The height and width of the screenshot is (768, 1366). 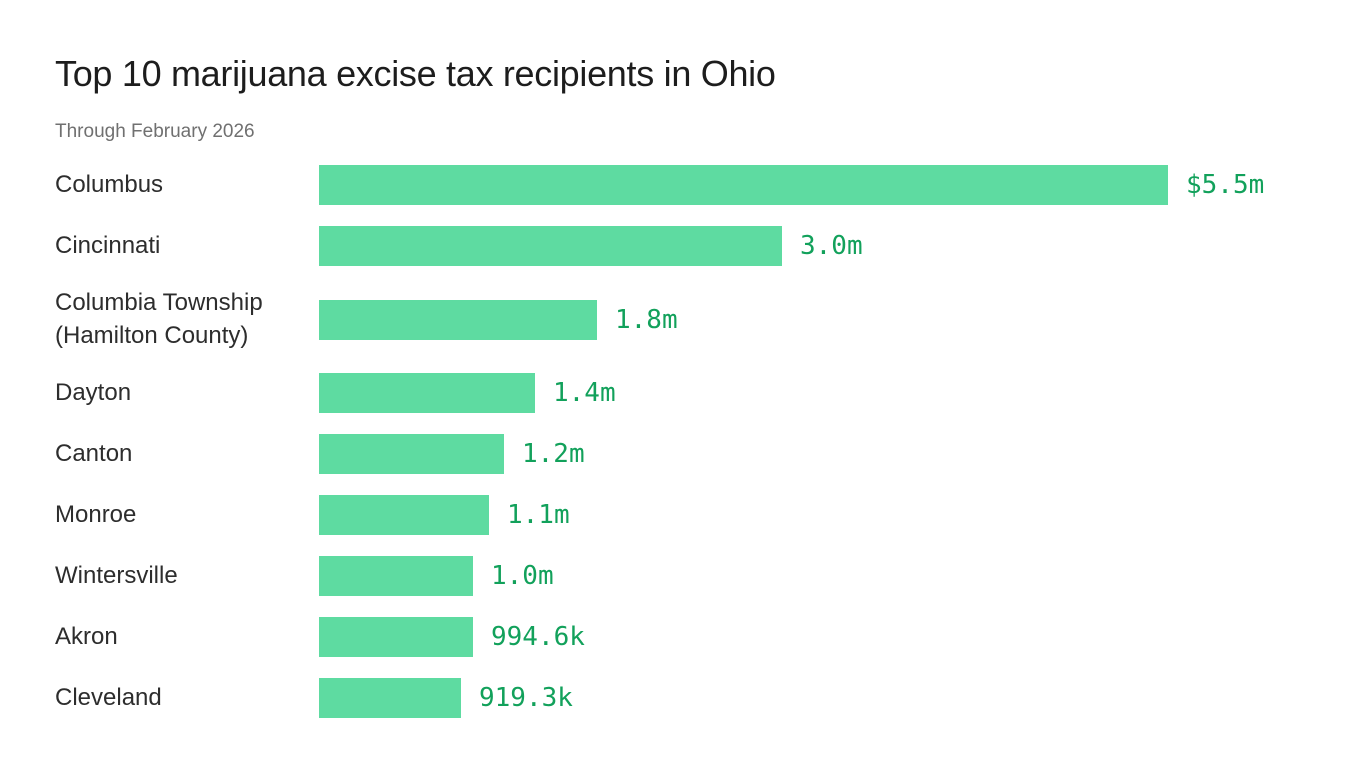 I want to click on chart-row: Canton 1.2m, so click(x=690, y=453).